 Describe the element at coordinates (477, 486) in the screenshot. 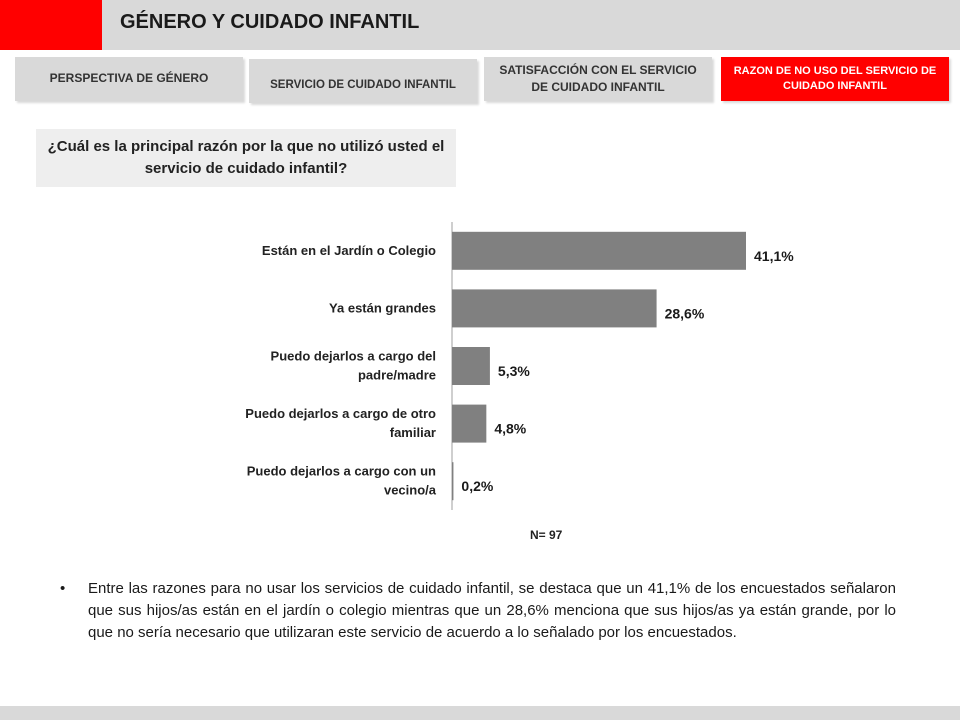

I see `value-label-4: 0,2%` at that location.